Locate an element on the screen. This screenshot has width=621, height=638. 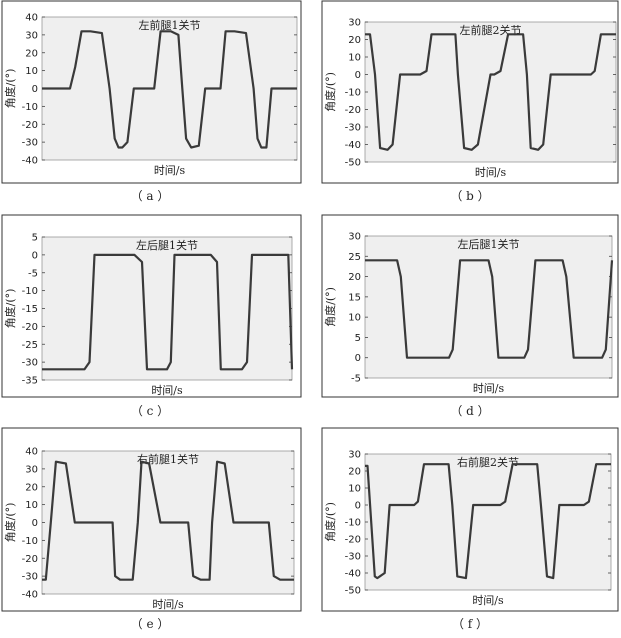
subfigure-caption: （ e ） is located at coordinates (150, 624).